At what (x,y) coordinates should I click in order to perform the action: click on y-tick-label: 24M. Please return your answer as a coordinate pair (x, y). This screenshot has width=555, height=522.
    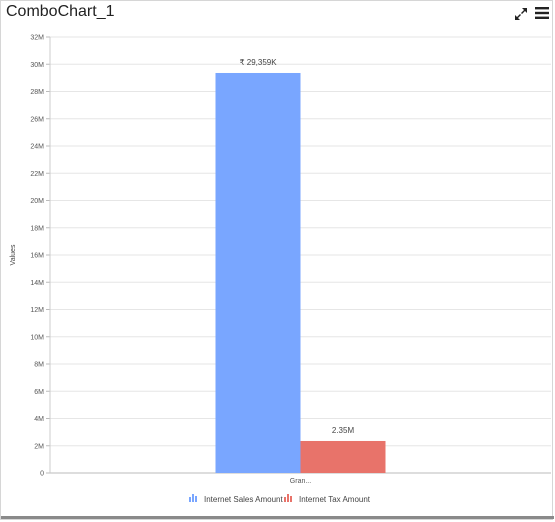
    Looking at the image, I should click on (37, 147).